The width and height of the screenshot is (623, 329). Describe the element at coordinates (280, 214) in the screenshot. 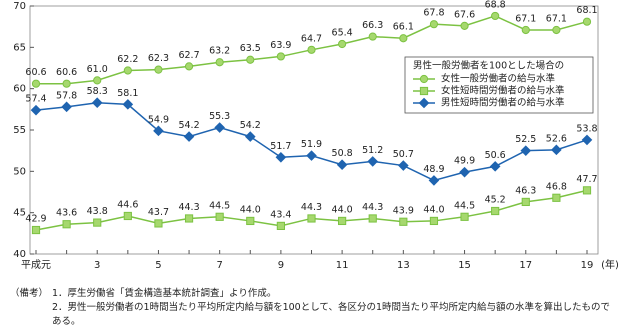

I see `data-label: 43.4` at that location.